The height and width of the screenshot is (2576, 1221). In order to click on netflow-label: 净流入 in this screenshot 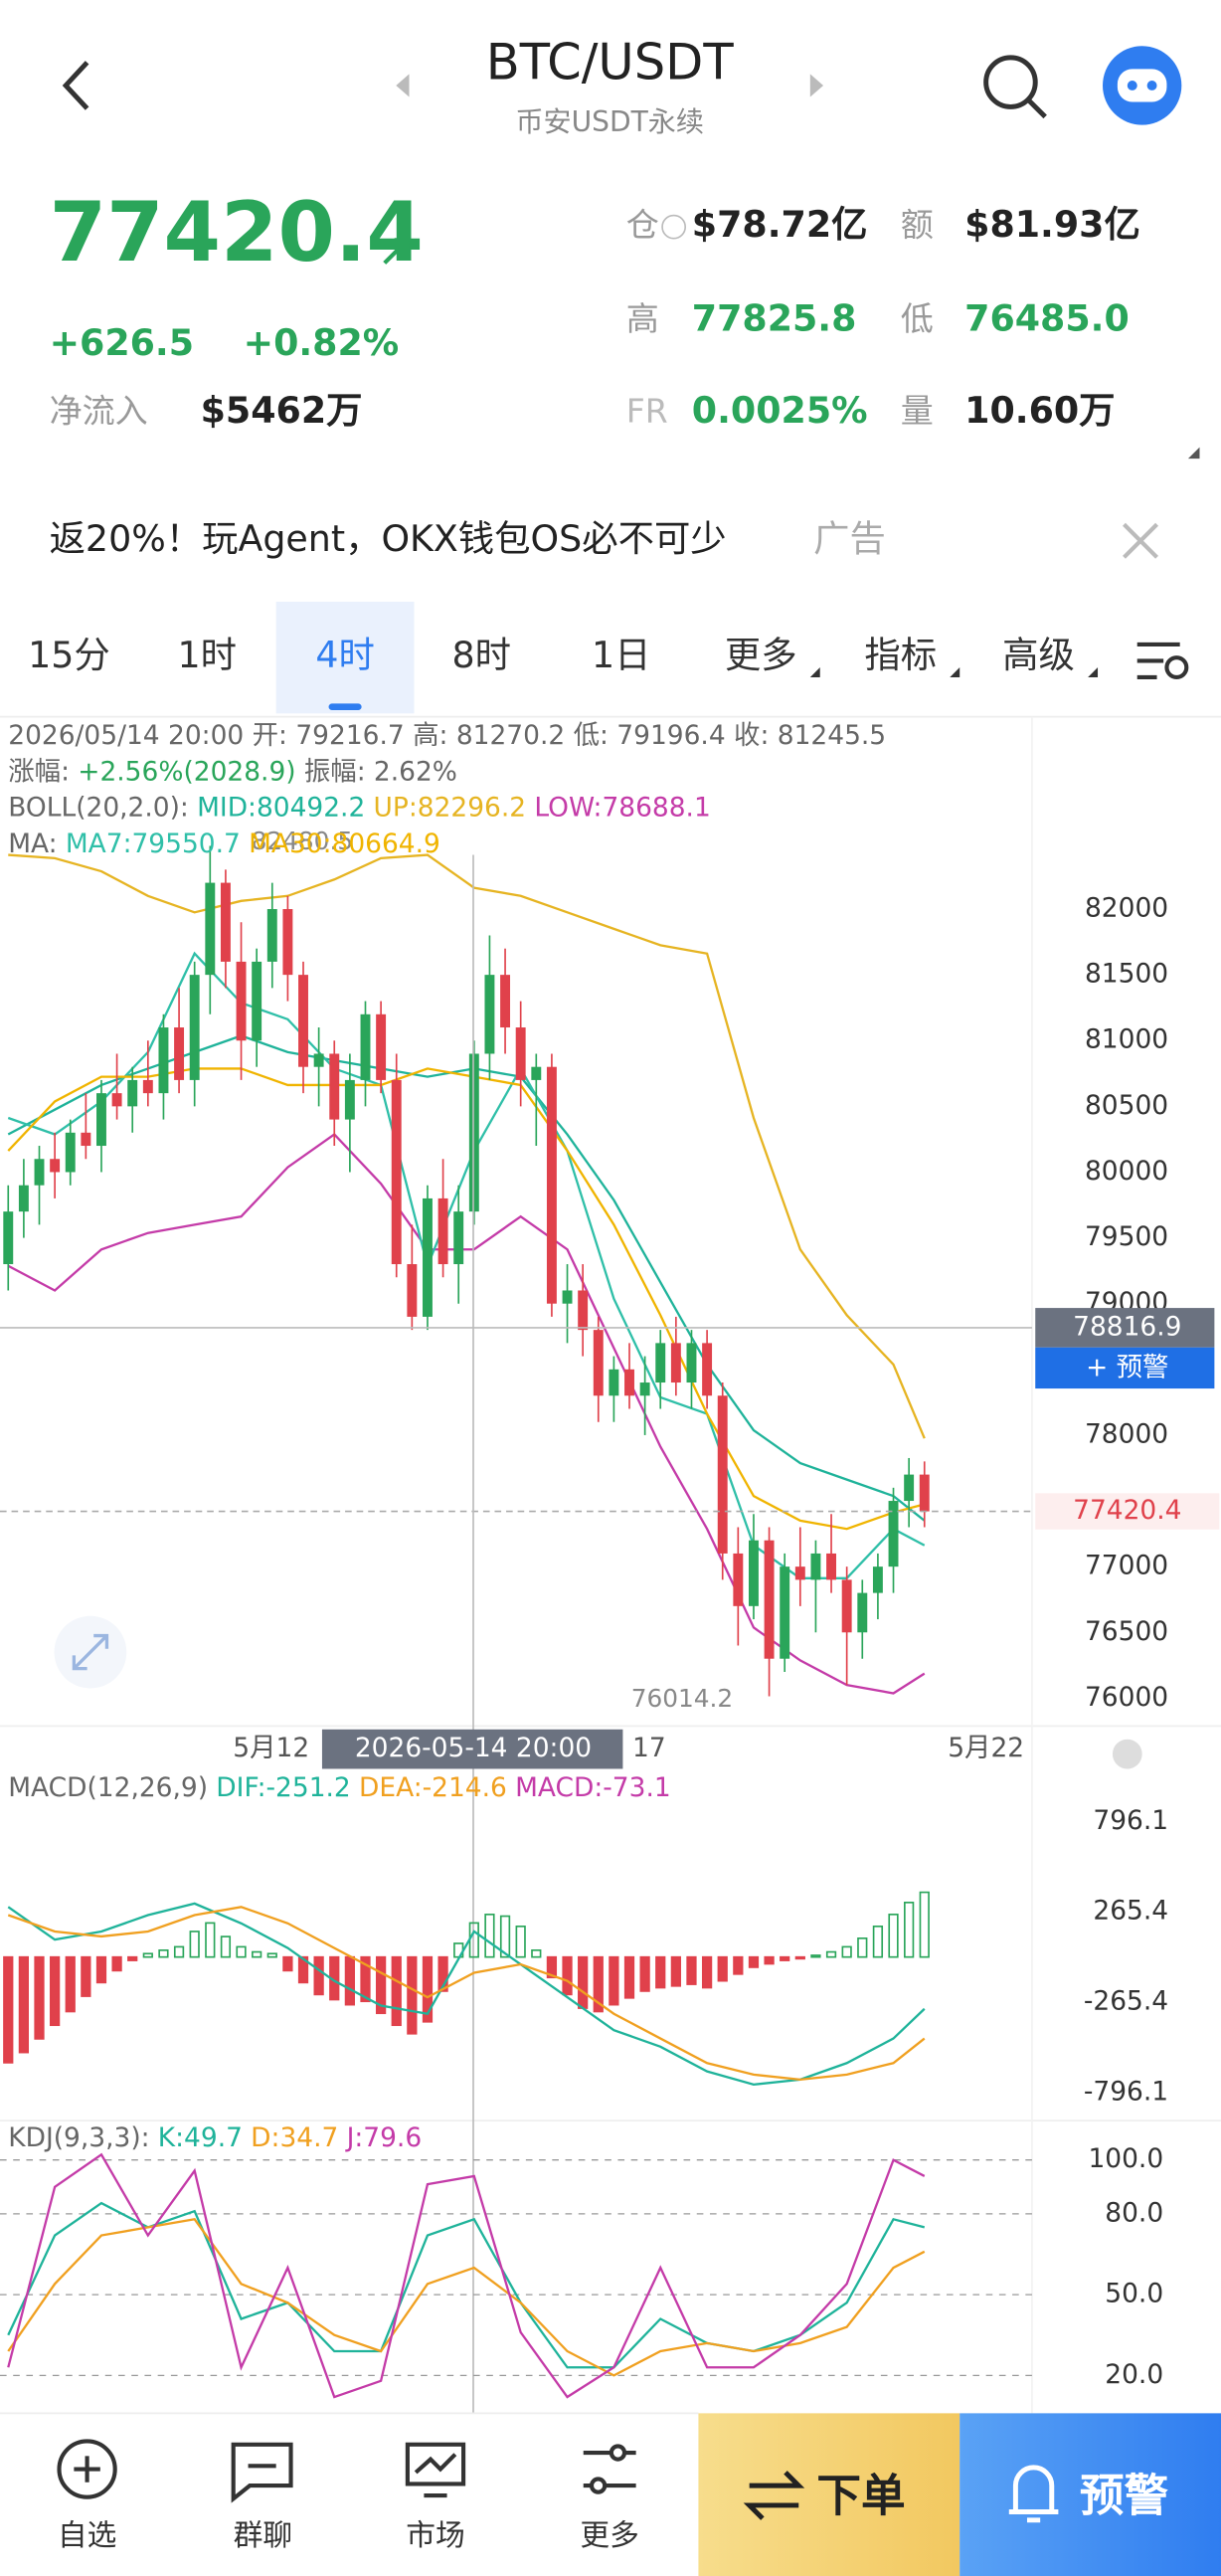, I will do `click(99, 410)`.